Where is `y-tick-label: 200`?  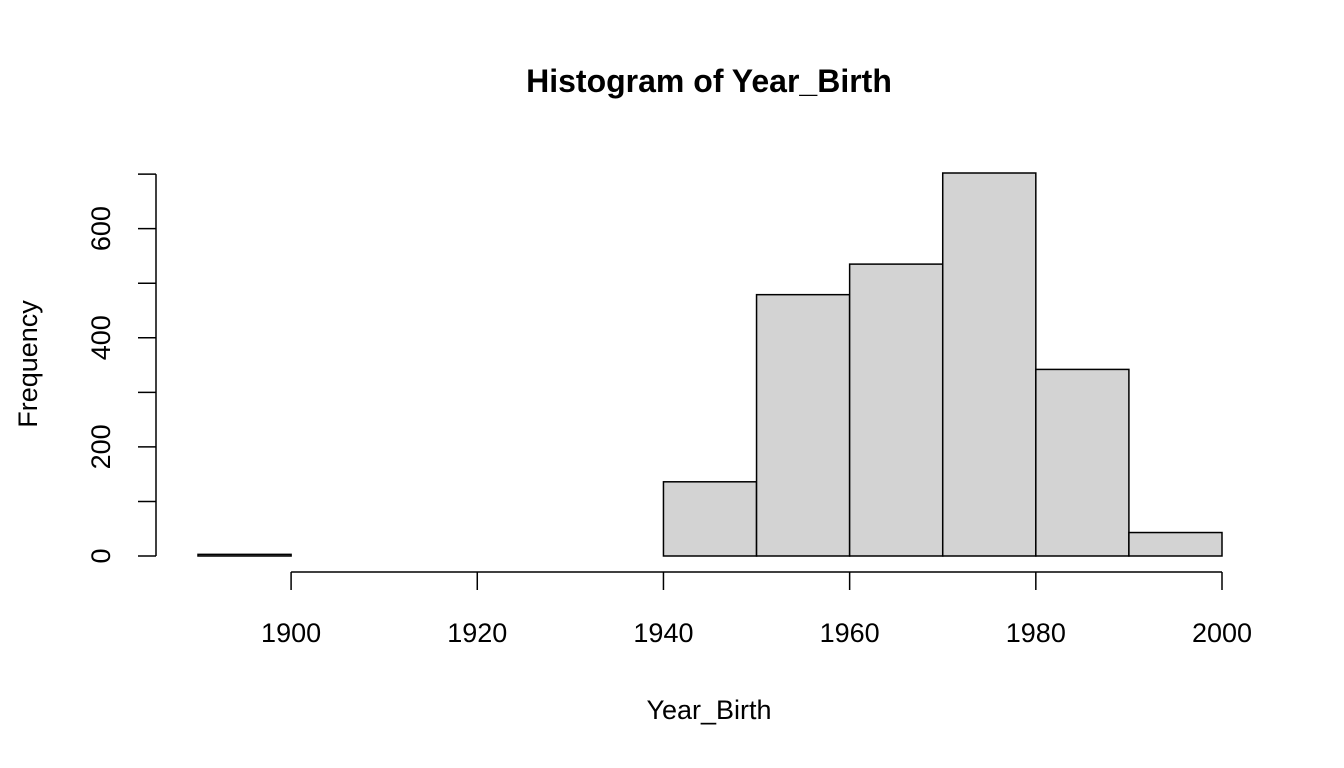 y-tick-label: 200 is located at coordinates (101, 446).